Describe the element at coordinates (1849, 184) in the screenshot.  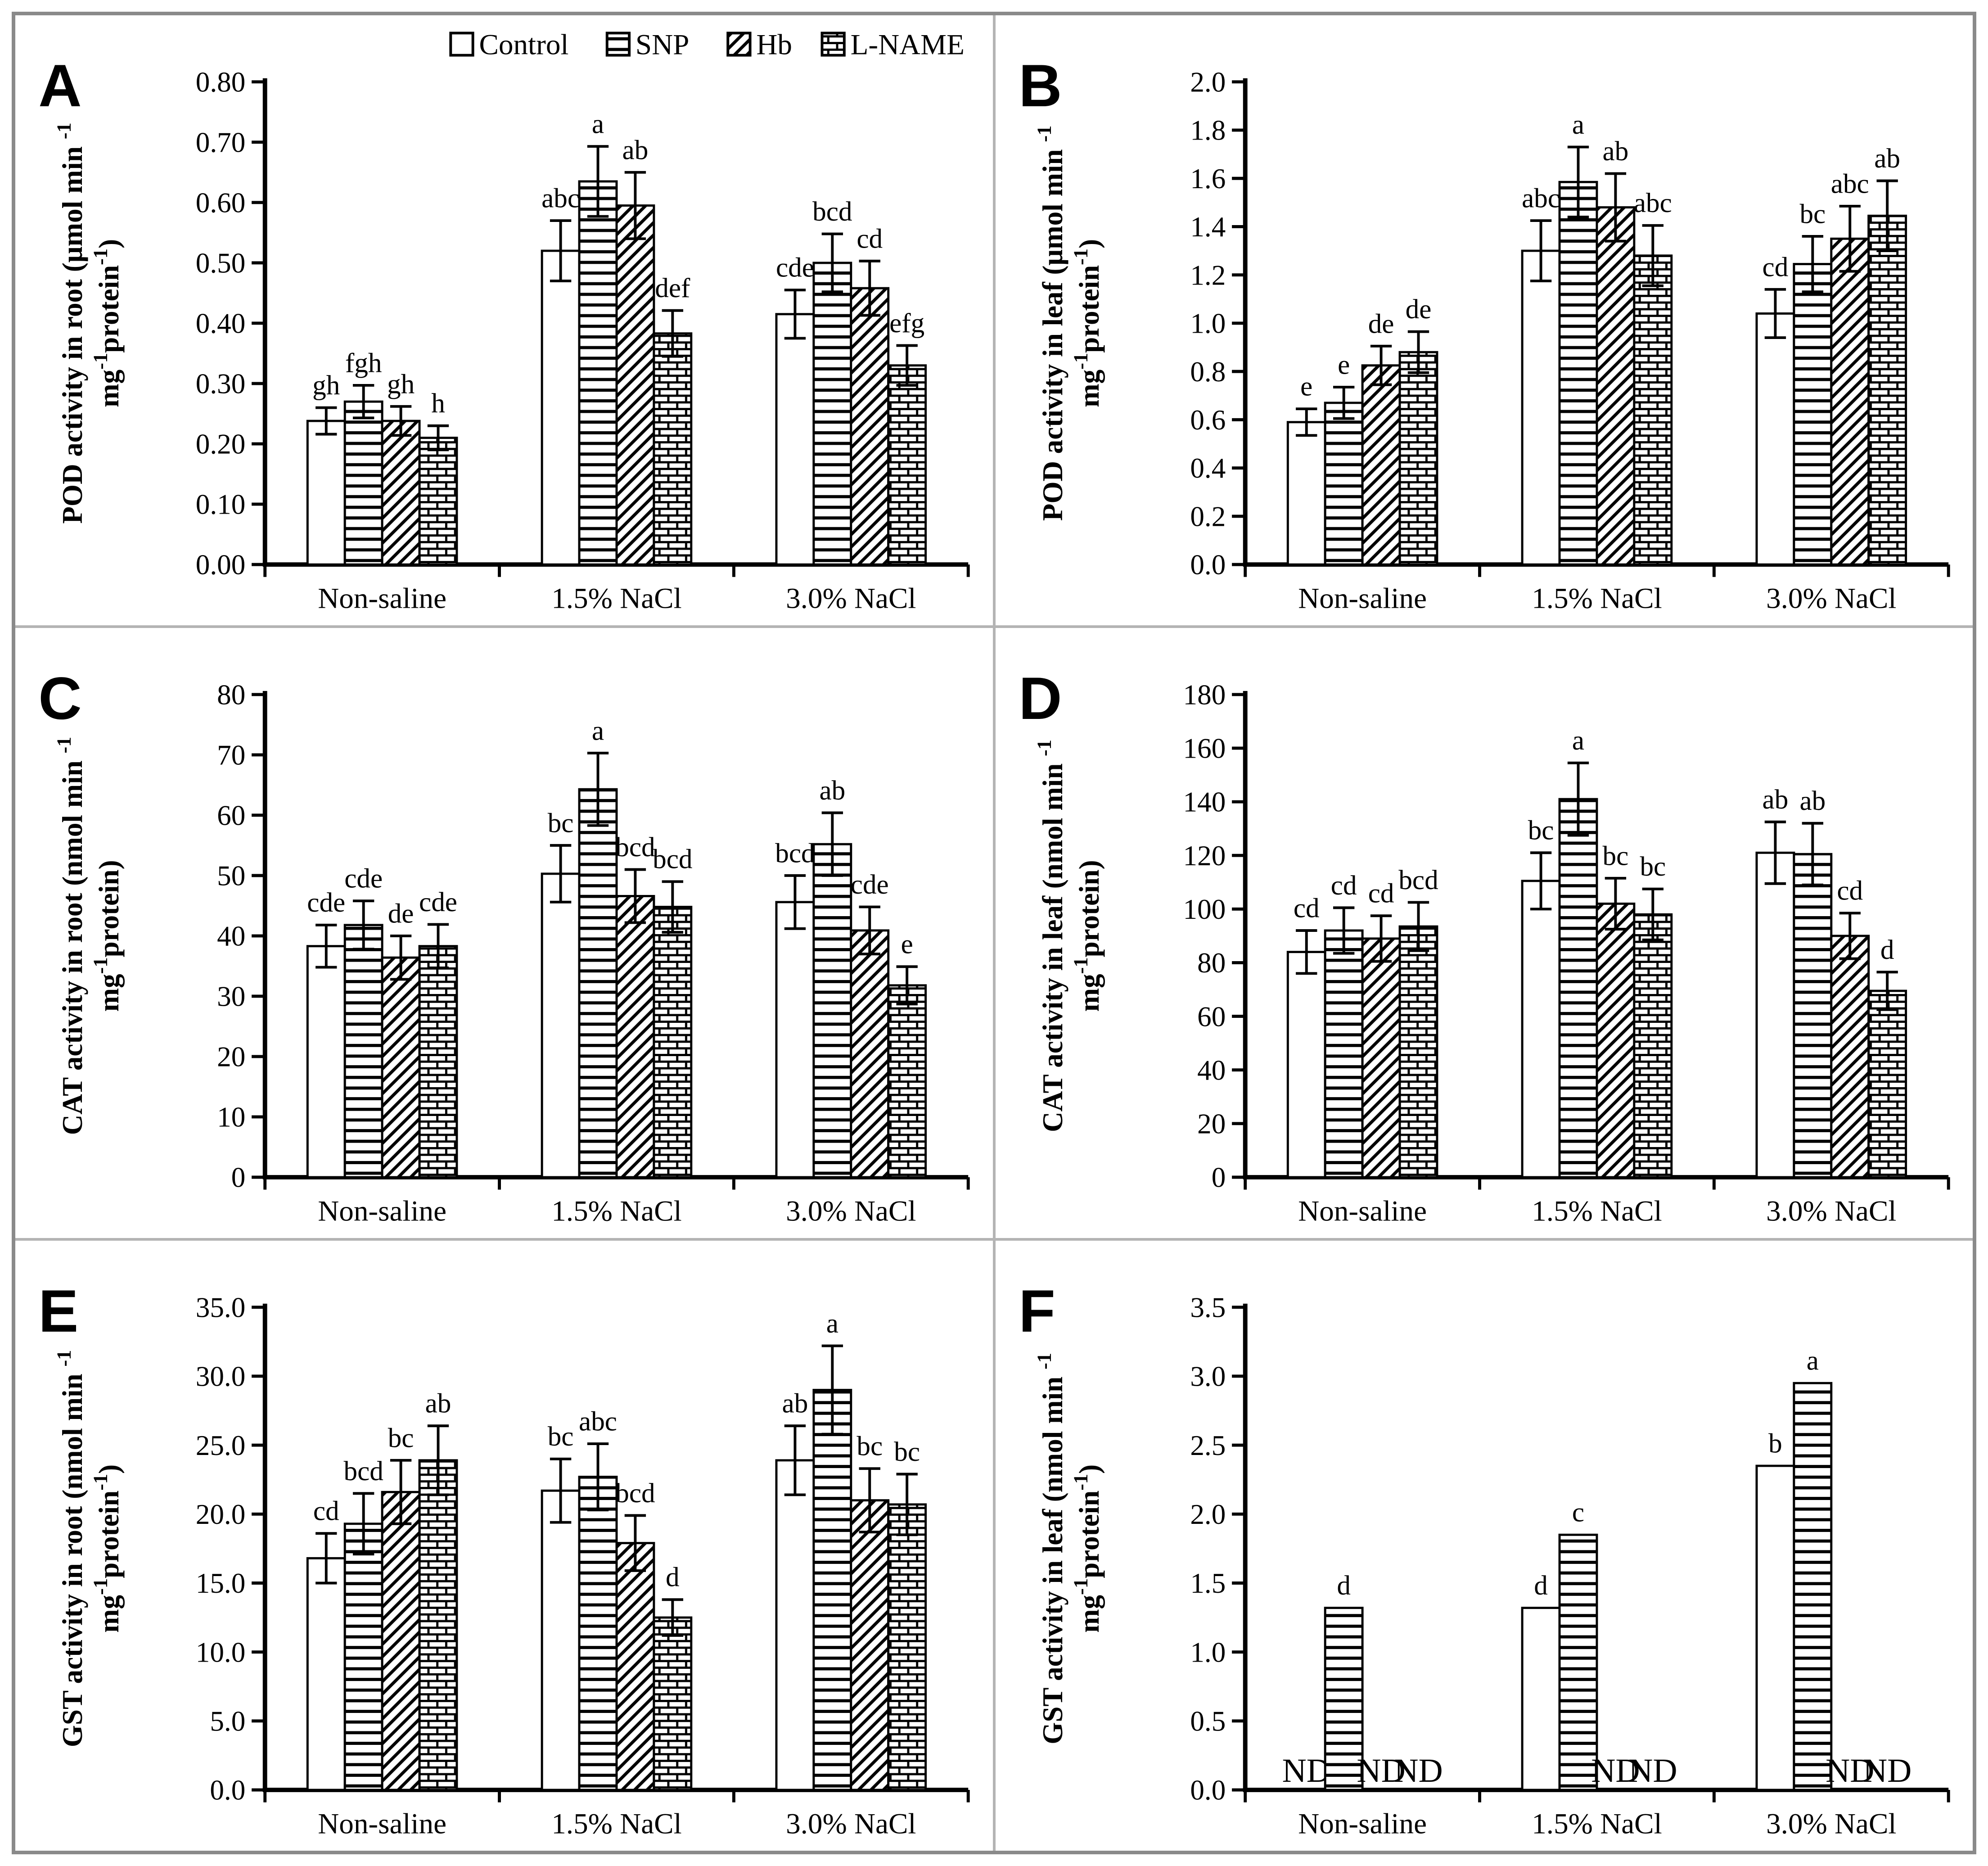
I see `significance-letter: abc` at that location.